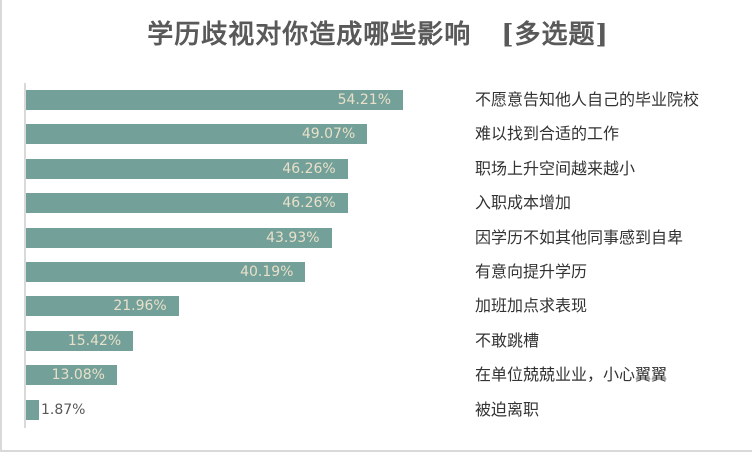 This screenshot has width=752, height=452. What do you see at coordinates (507, 409) in the screenshot?
I see `category-label: 被迫离职` at bounding box center [507, 409].